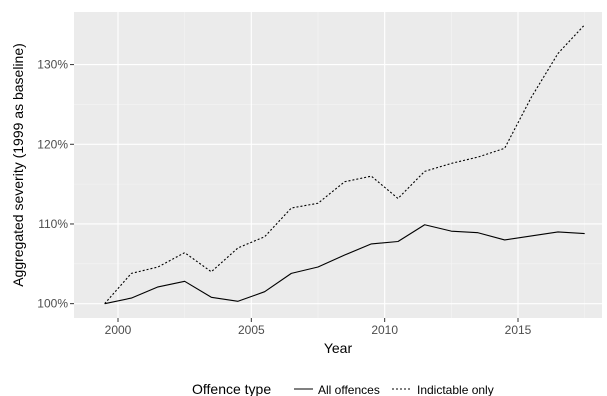 Image resolution: width=607 pixels, height=396 pixels. What do you see at coordinates (53, 224) in the screenshot?
I see `y-tick-label: 110%` at bounding box center [53, 224].